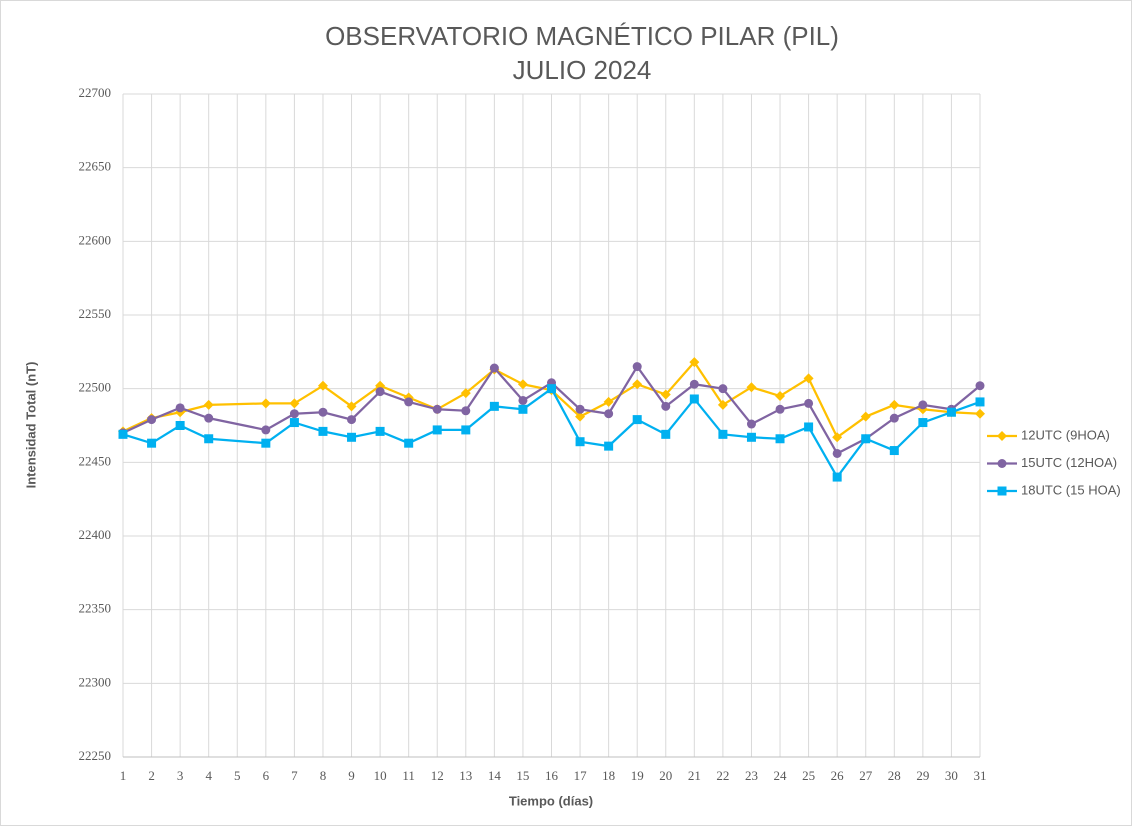 Image resolution: width=1132 pixels, height=826 pixels. Describe the element at coordinates (951, 775) in the screenshot. I see `x-tick-label: 30` at that location.